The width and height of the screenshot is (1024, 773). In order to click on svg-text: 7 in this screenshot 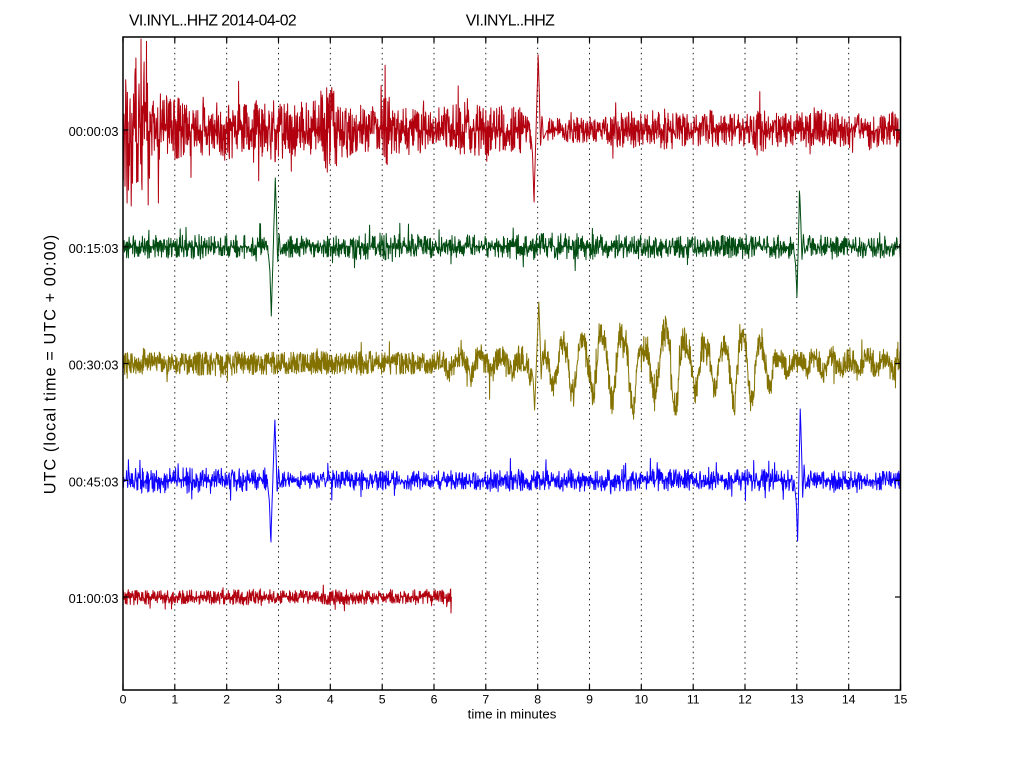, I will do `click(485, 700)`.